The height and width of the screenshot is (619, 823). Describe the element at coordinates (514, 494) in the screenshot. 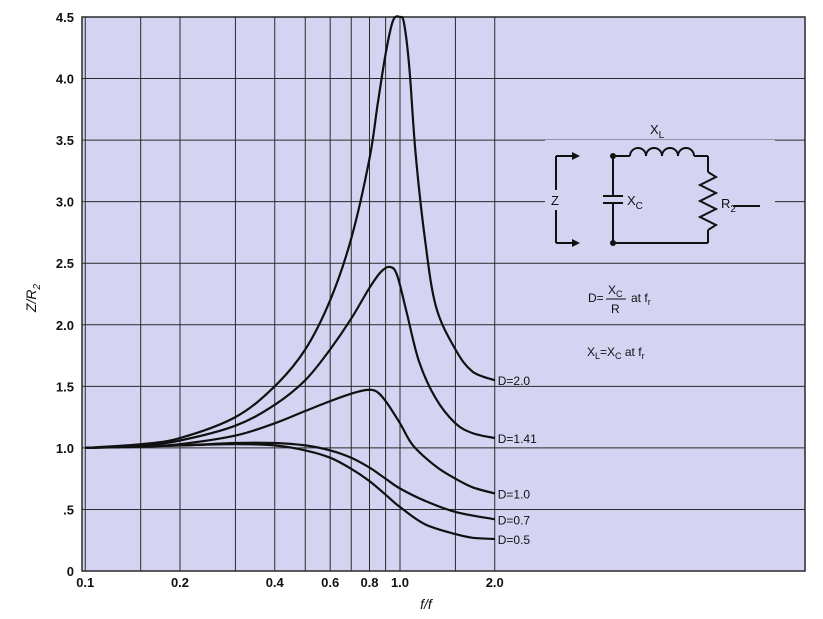

I see `curve-label: D=1.0` at that location.